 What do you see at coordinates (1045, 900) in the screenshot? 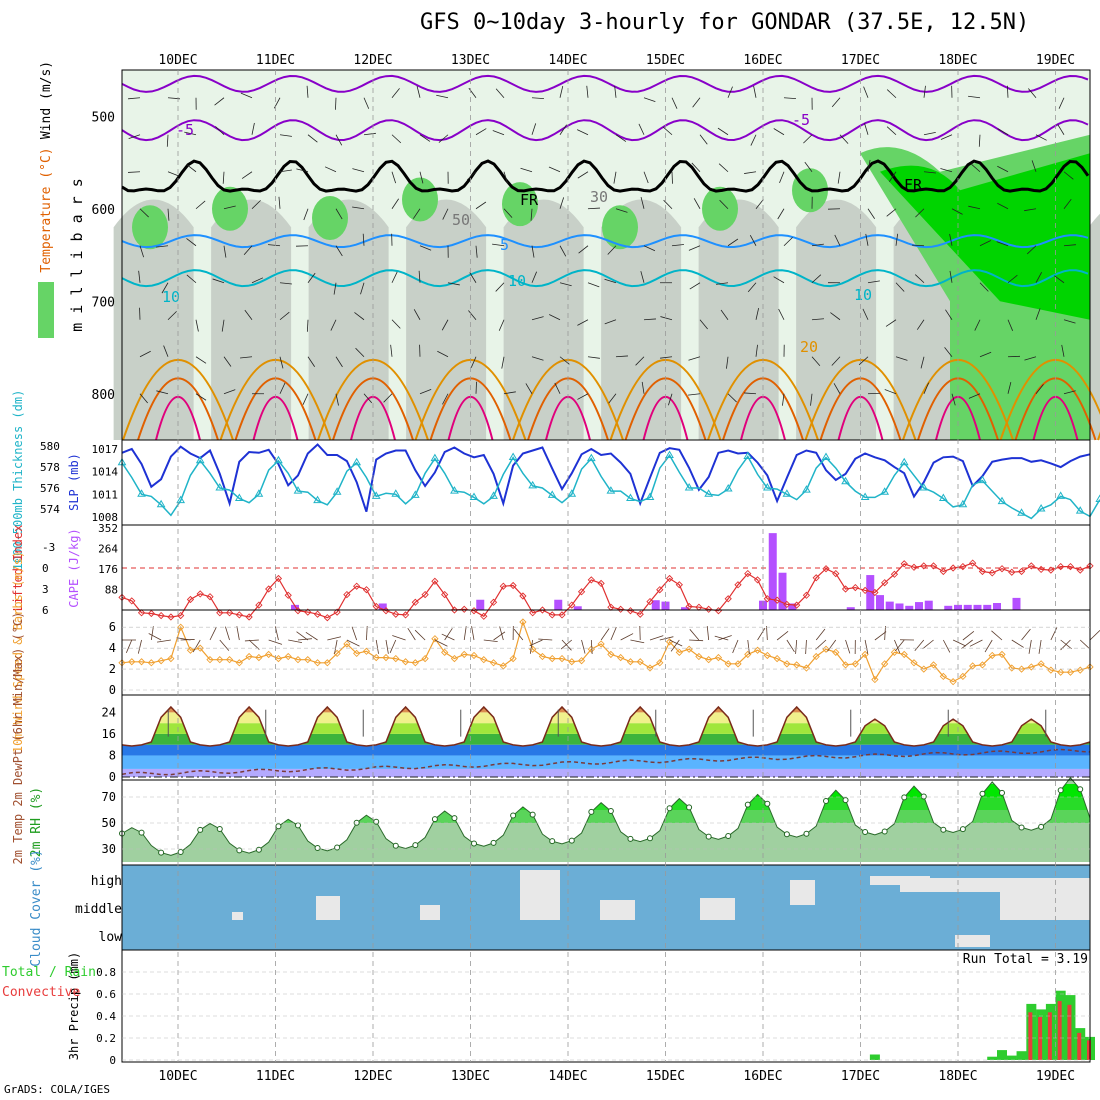
I see `cloud-clear-block` at bounding box center [1045, 900].